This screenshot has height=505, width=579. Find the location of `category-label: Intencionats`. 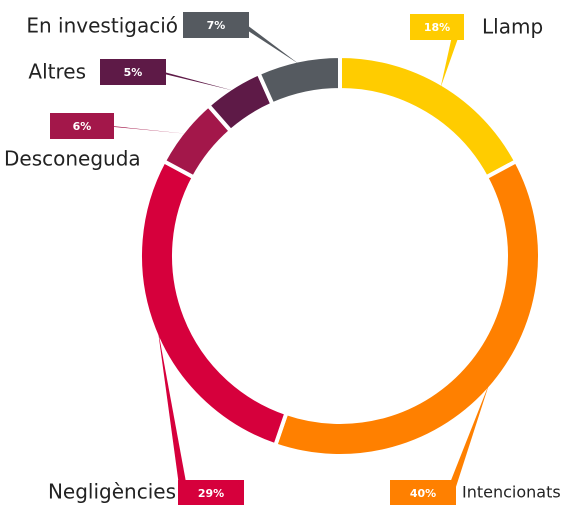

category-label: Intencionats is located at coordinates (511, 492).